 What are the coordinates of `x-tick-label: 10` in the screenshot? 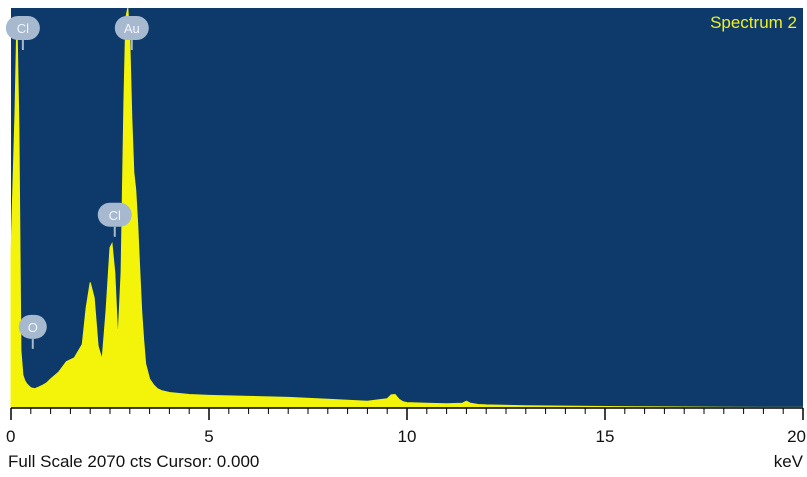 It's located at (407, 436).